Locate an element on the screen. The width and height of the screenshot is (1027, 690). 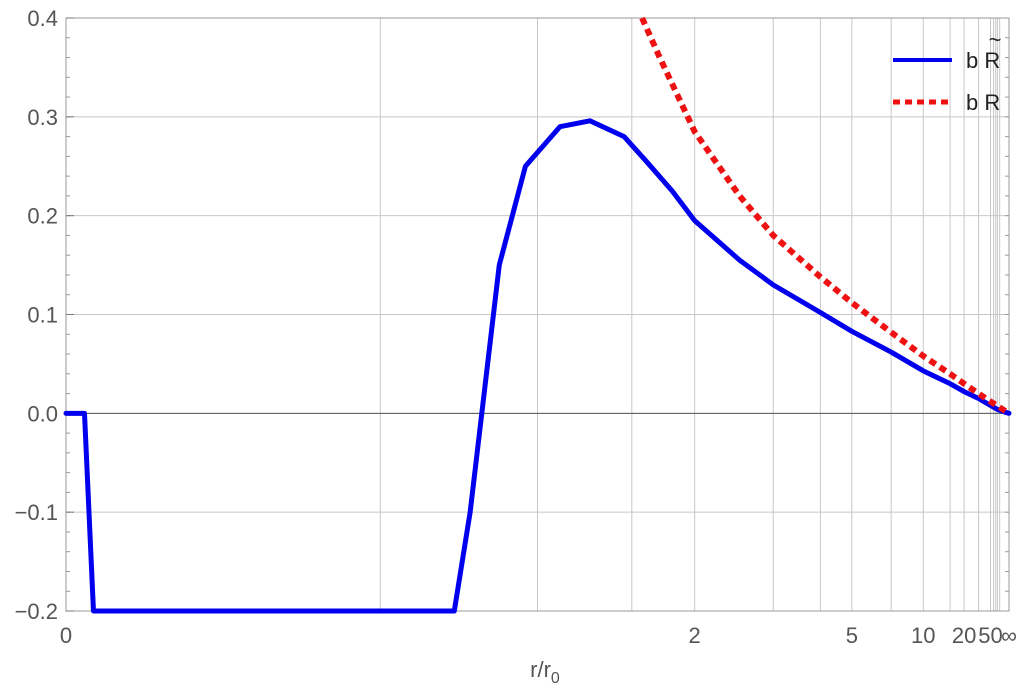
y-tick-label: −0.1 is located at coordinates (36, 512).